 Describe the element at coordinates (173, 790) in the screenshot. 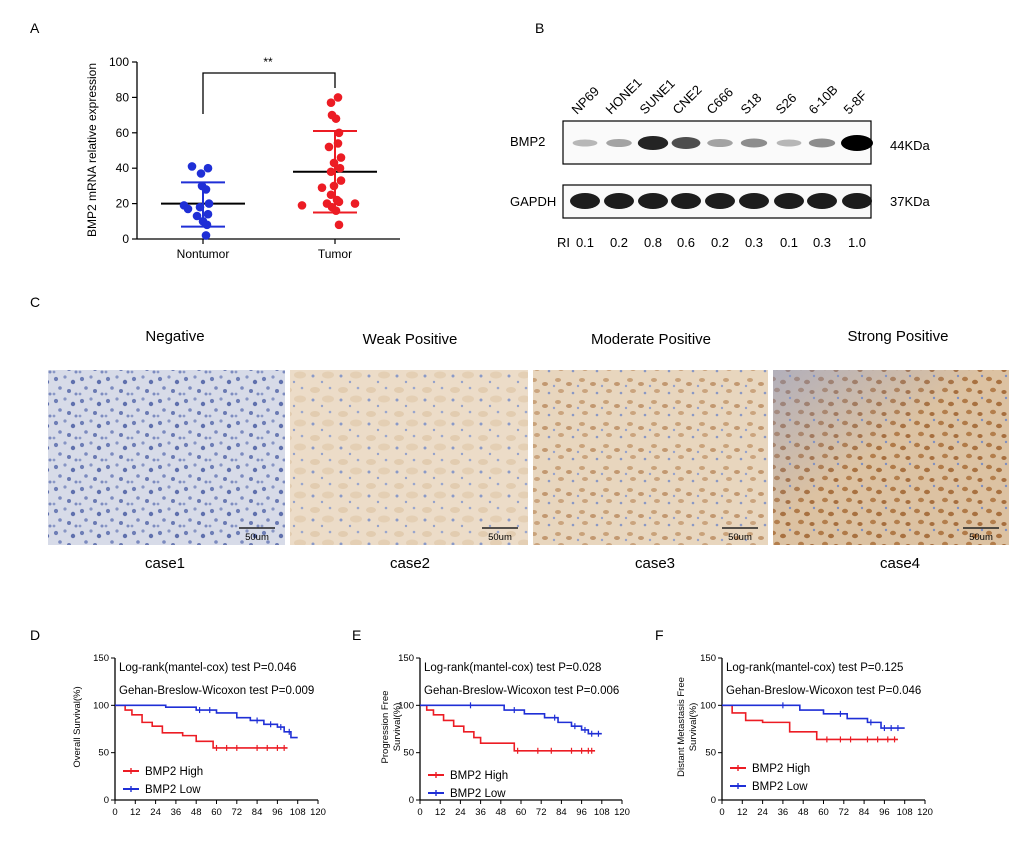

I see `legend-label: BMP2 Low` at that location.